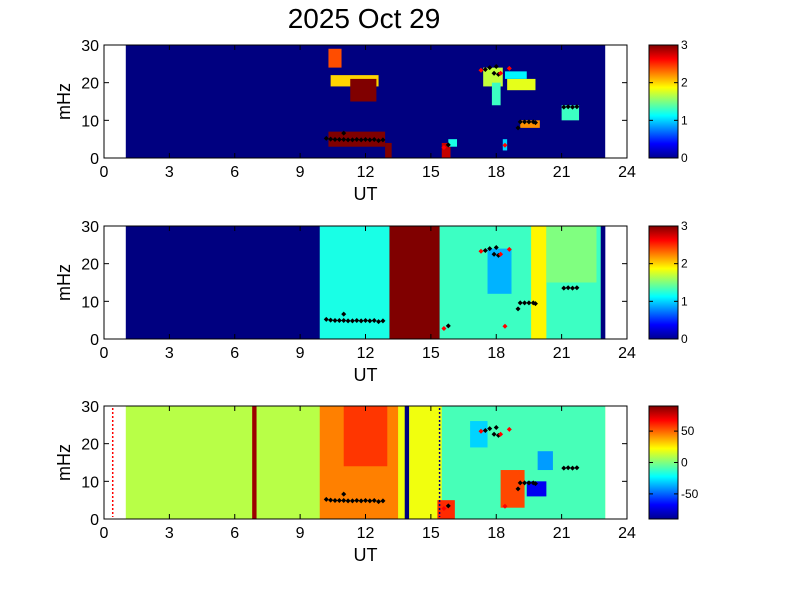 The image size is (801, 600). Describe the element at coordinates (562, 353) in the screenshot. I see `x-tick-label: 21` at that location.